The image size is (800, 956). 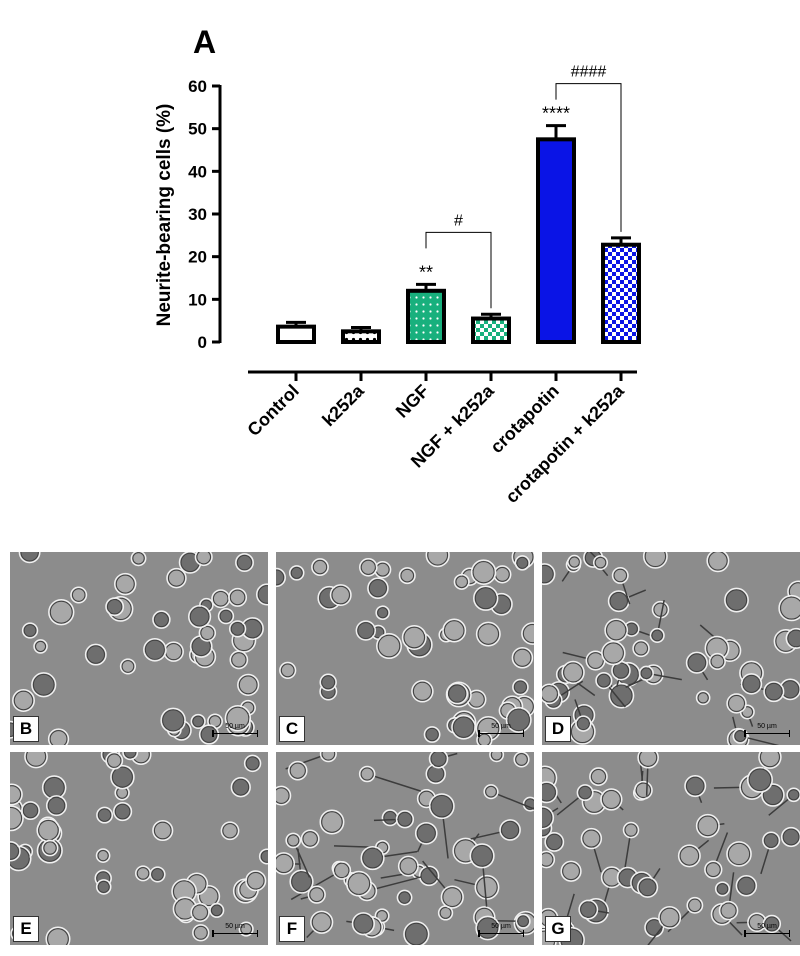 What do you see at coordinates (292, 929) in the screenshot?
I see `panel-letter: F` at bounding box center [292, 929].